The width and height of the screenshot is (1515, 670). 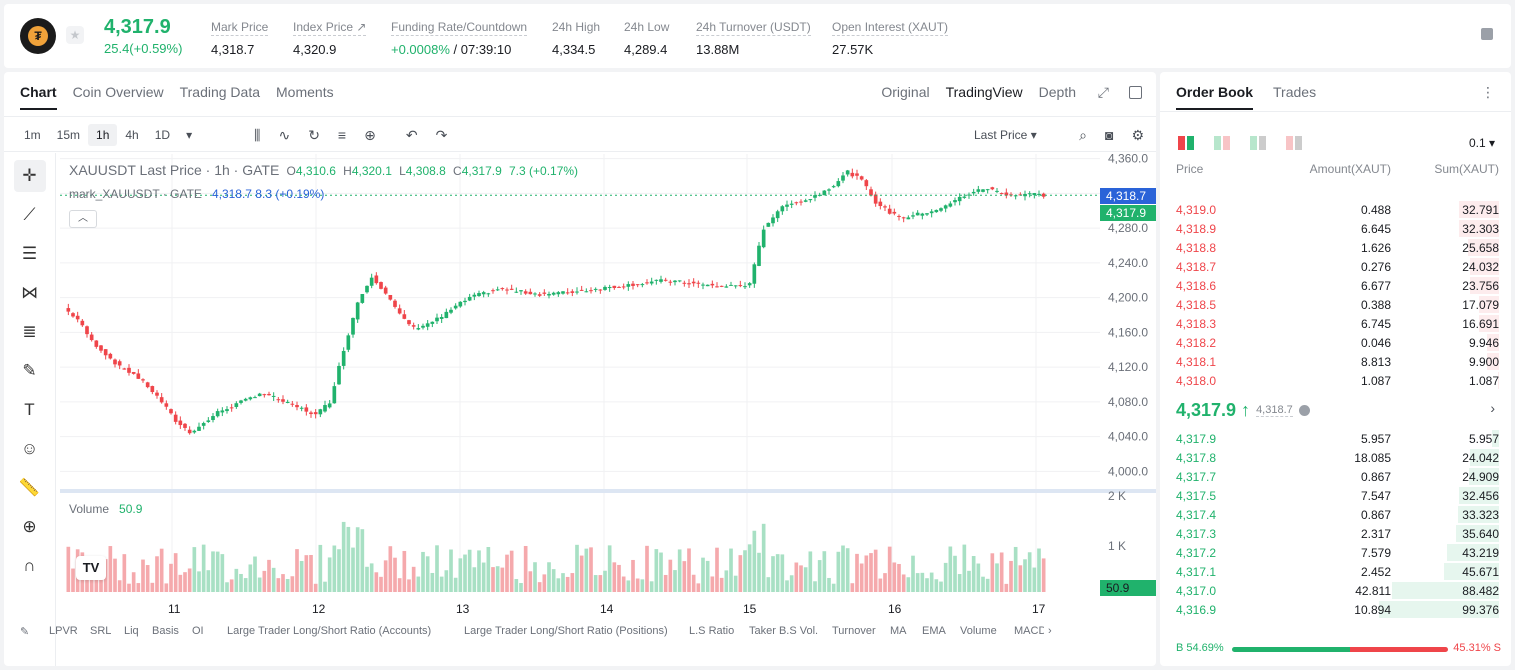 I want to click on timeframe-1h: 1h, so click(x=103, y=135).